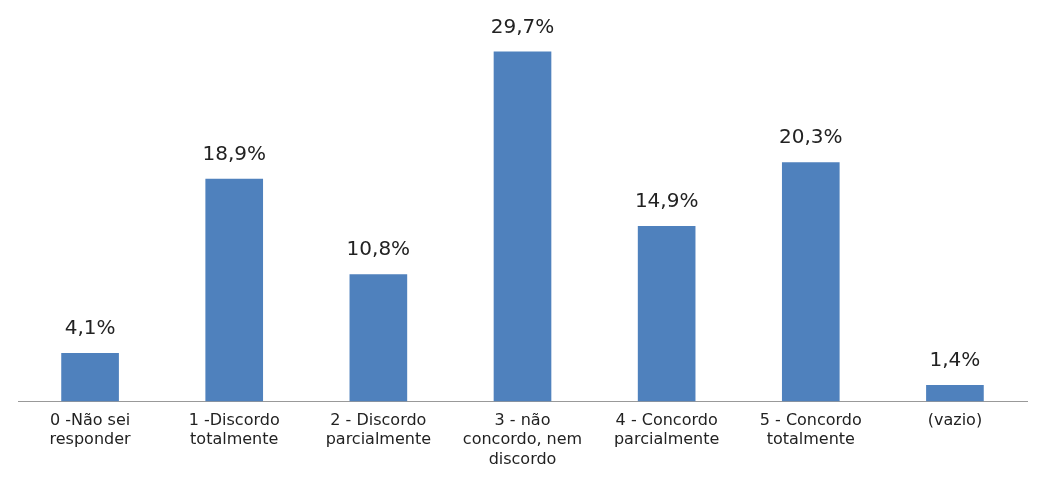 This screenshot has height=487, width=1045. What do you see at coordinates (810, 429) in the screenshot?
I see `x-tick-label: 5 - Concordo totalmente` at bounding box center [810, 429].